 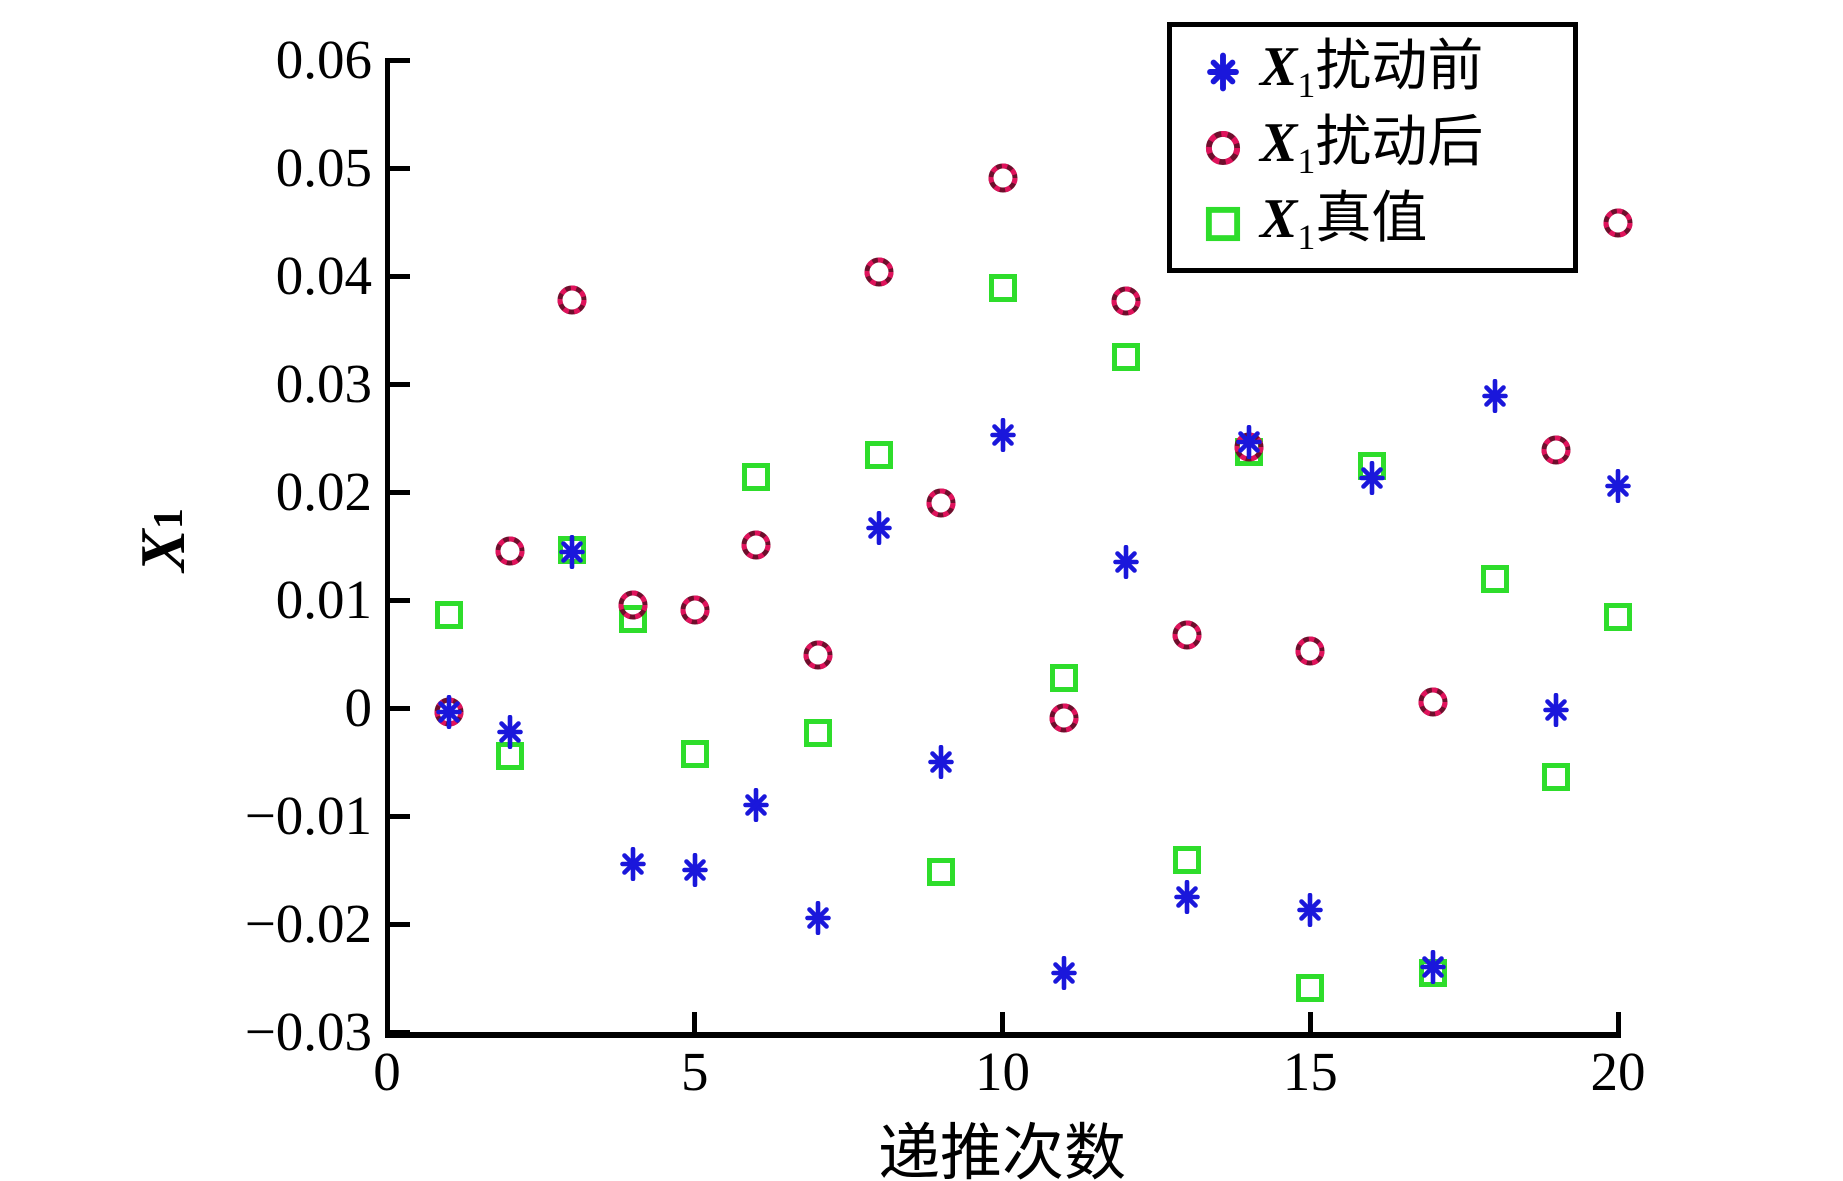 What do you see at coordinates (323, 59) in the screenshot?
I see `y-tick-label: 0.06` at bounding box center [323, 59].